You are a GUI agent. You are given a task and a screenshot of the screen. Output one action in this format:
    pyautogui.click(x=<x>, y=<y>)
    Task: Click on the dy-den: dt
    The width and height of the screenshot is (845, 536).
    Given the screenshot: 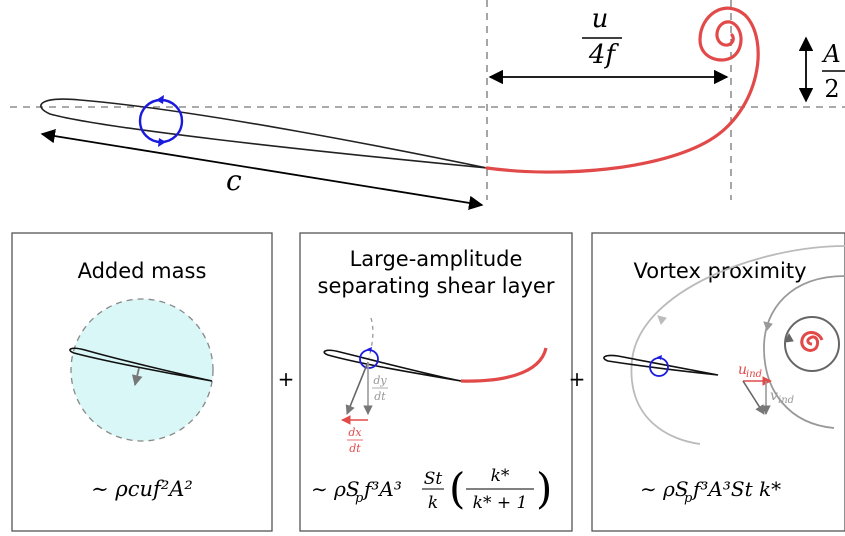 What is the action you would take?
    pyautogui.click(x=380, y=396)
    